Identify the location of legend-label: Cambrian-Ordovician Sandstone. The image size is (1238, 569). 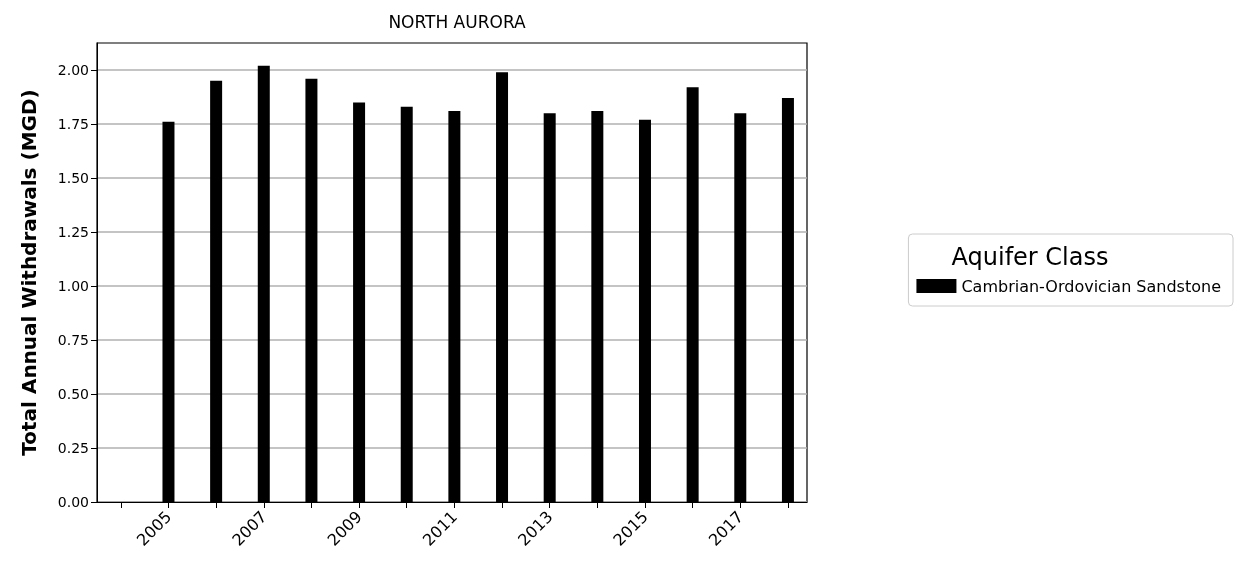
(1091, 286).